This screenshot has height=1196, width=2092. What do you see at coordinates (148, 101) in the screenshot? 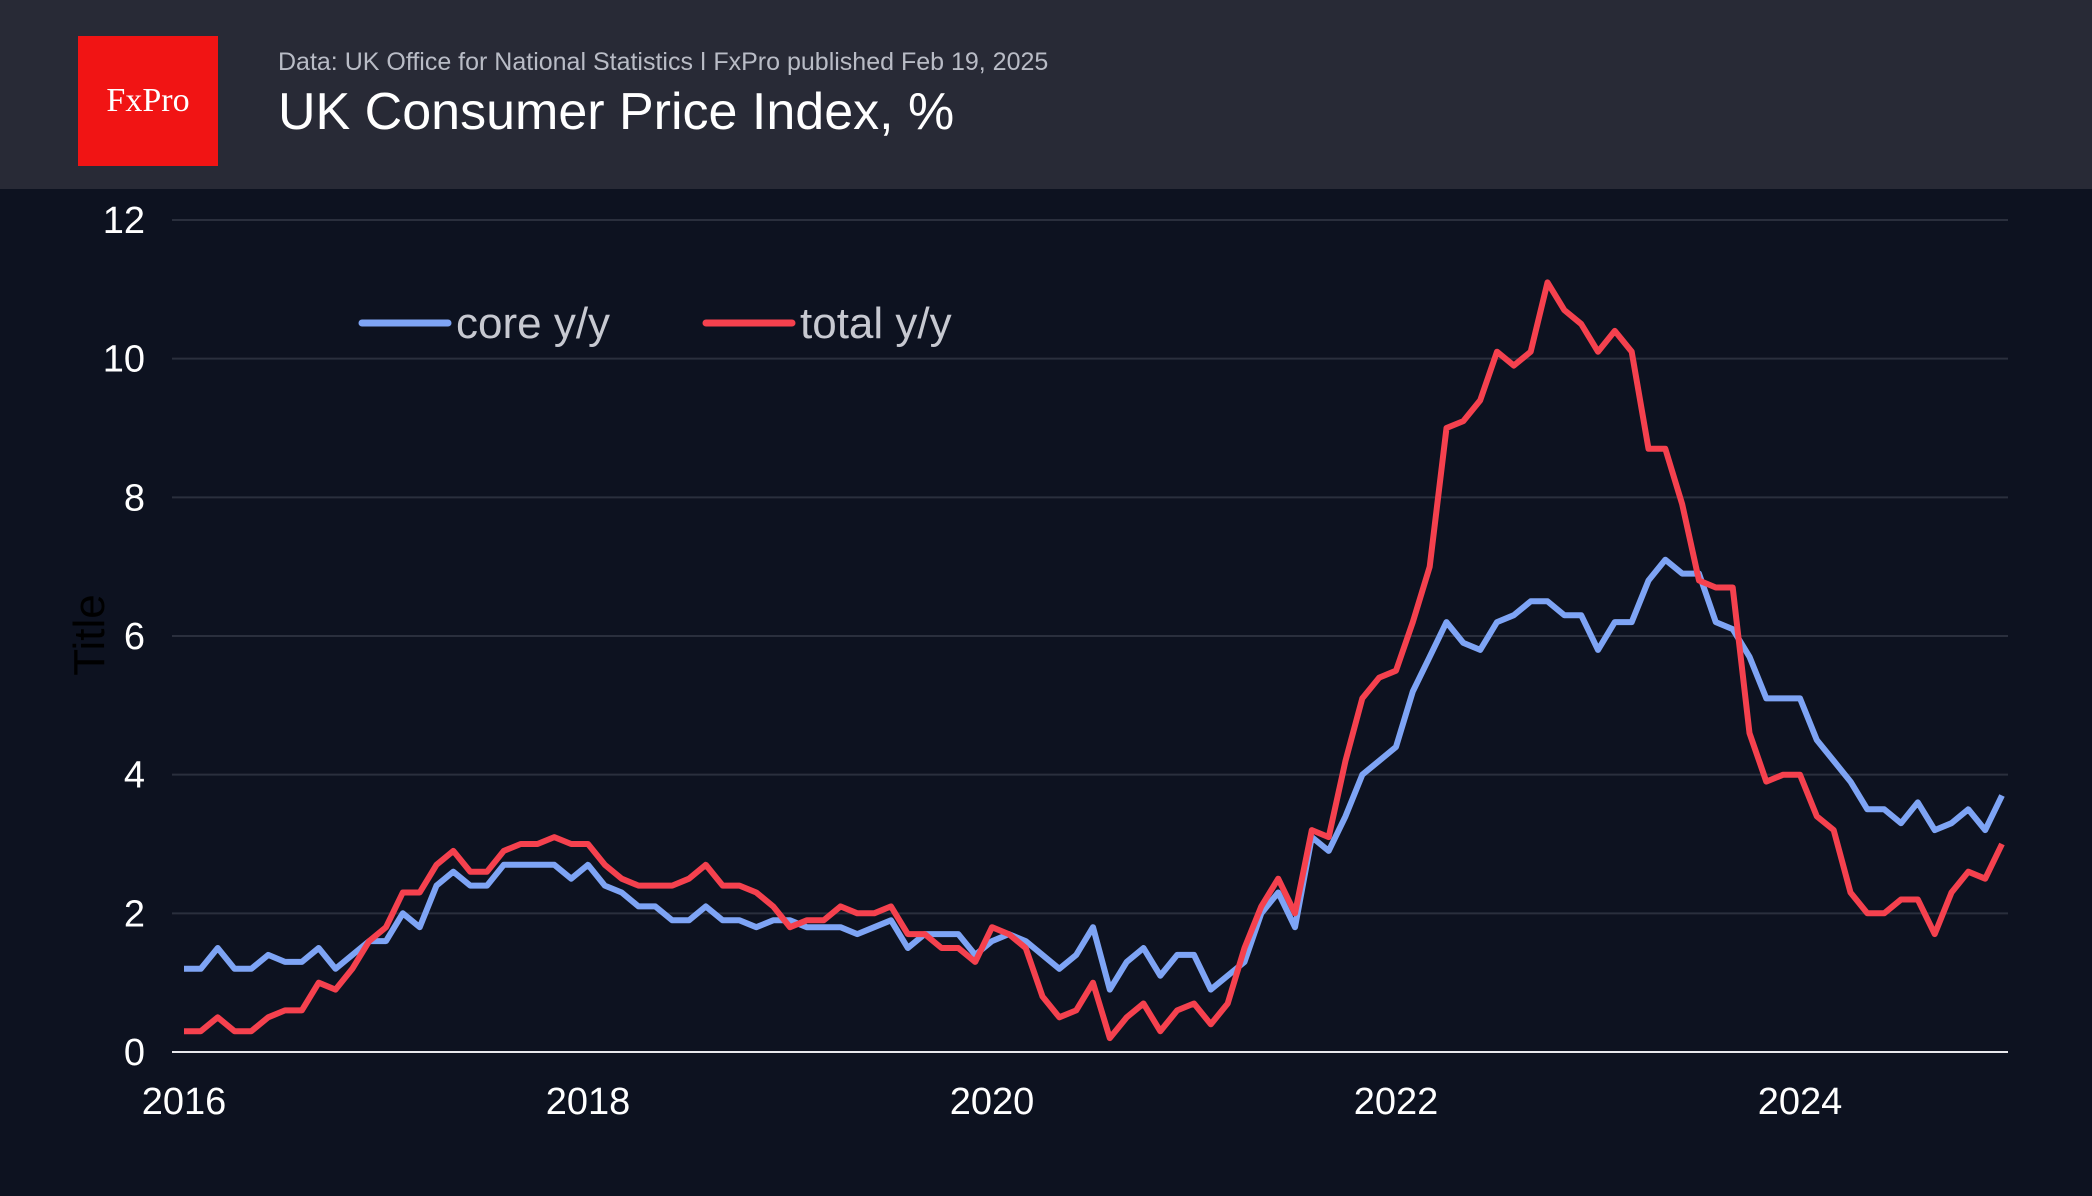
I see `fxpro-logo: FxPro` at bounding box center [148, 101].